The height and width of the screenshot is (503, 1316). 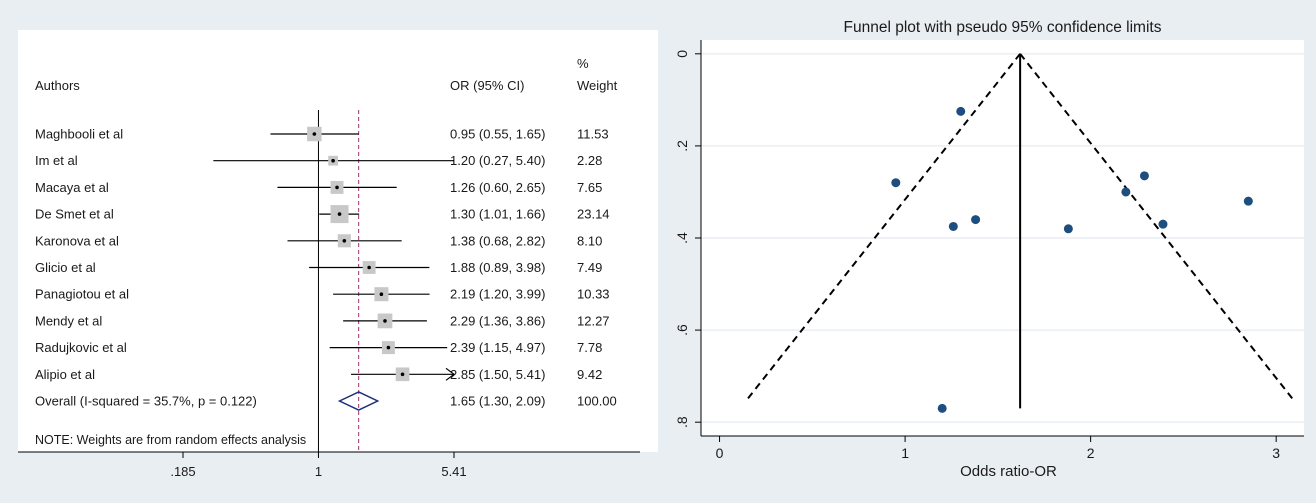 What do you see at coordinates (322, 214) in the screenshot?
I see `study-row: De Smet et al 1.30 (1.01, 1.66) 23.14` at bounding box center [322, 214].